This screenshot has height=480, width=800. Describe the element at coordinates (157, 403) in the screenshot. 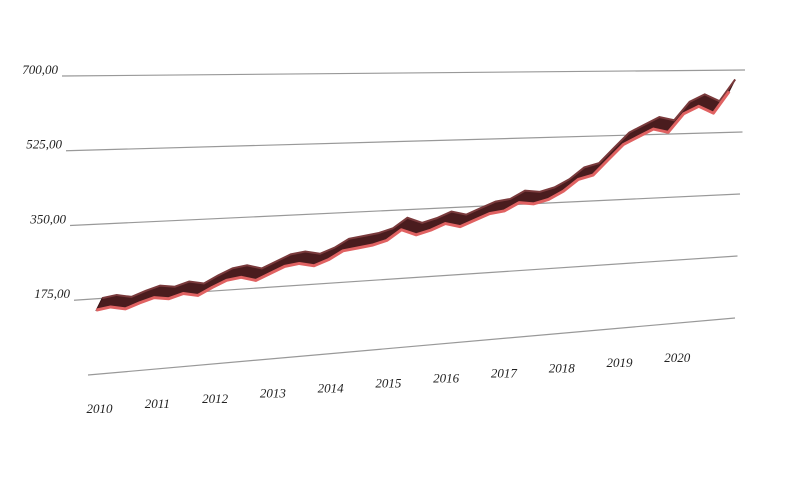

I see `x-tick-label: 2011` at that location.